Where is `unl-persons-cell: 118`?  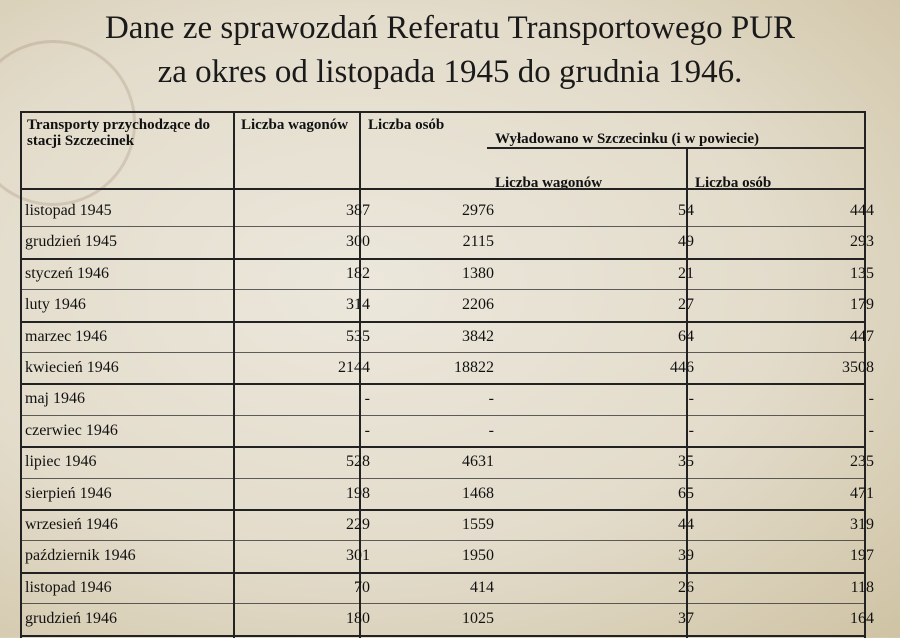
unl-persons-cell: 118 is located at coordinates (862, 587).